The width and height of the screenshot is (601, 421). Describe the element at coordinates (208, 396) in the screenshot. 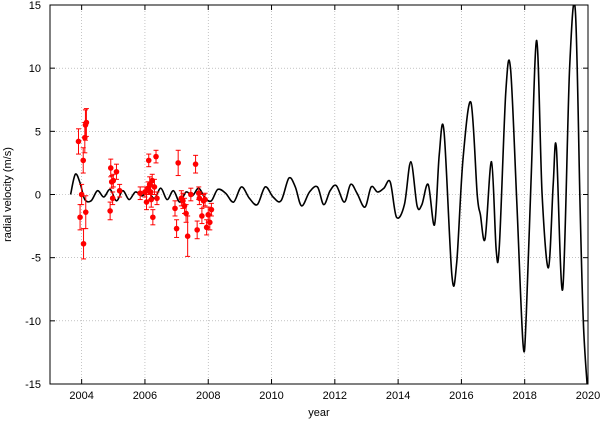

I see `x-tick-label: 2008` at that location.